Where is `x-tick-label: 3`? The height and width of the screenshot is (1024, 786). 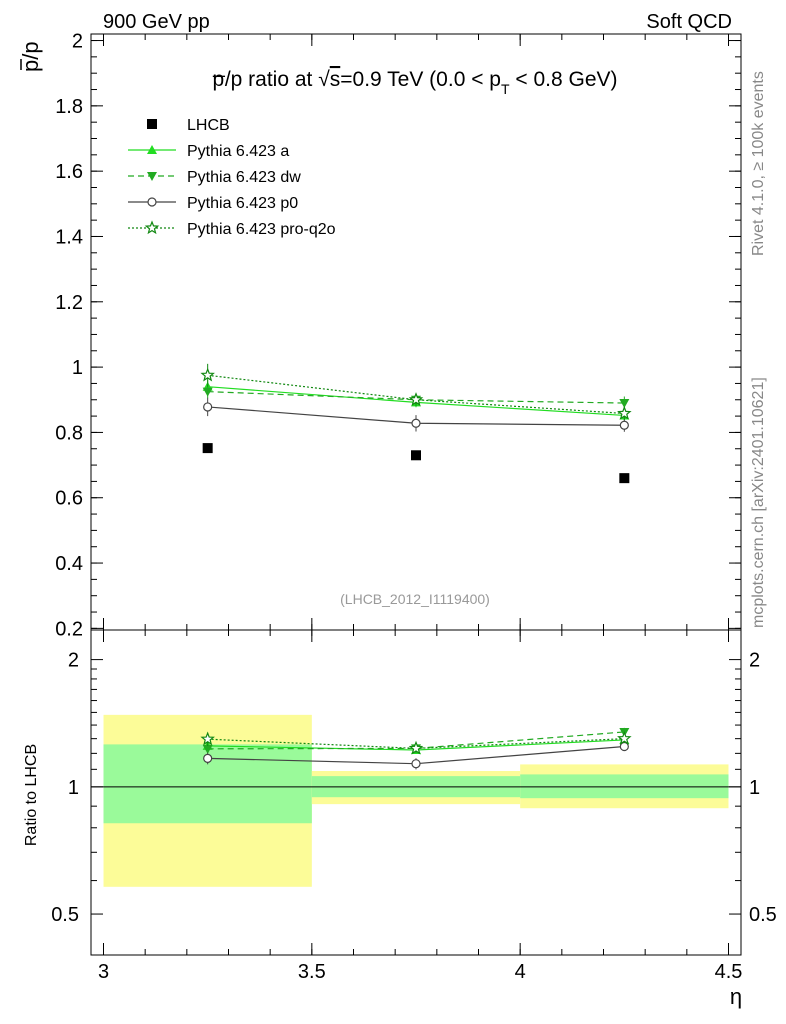 x-tick-label: 3 is located at coordinates (103, 972).